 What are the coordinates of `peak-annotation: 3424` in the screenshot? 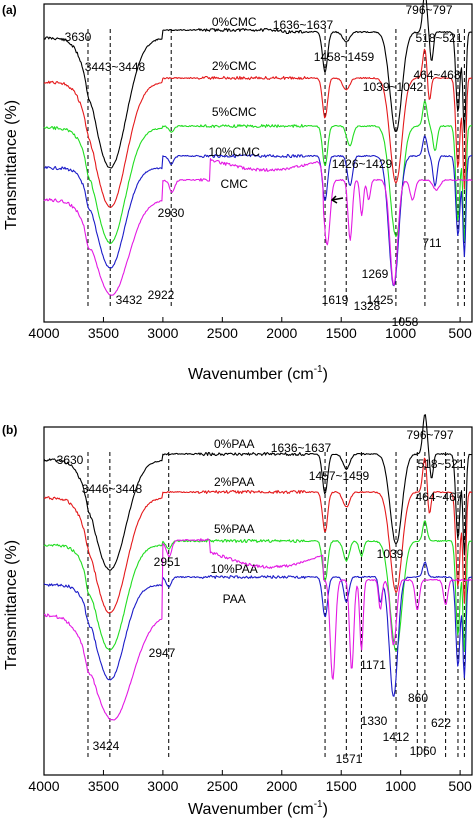 It's located at (106, 746).